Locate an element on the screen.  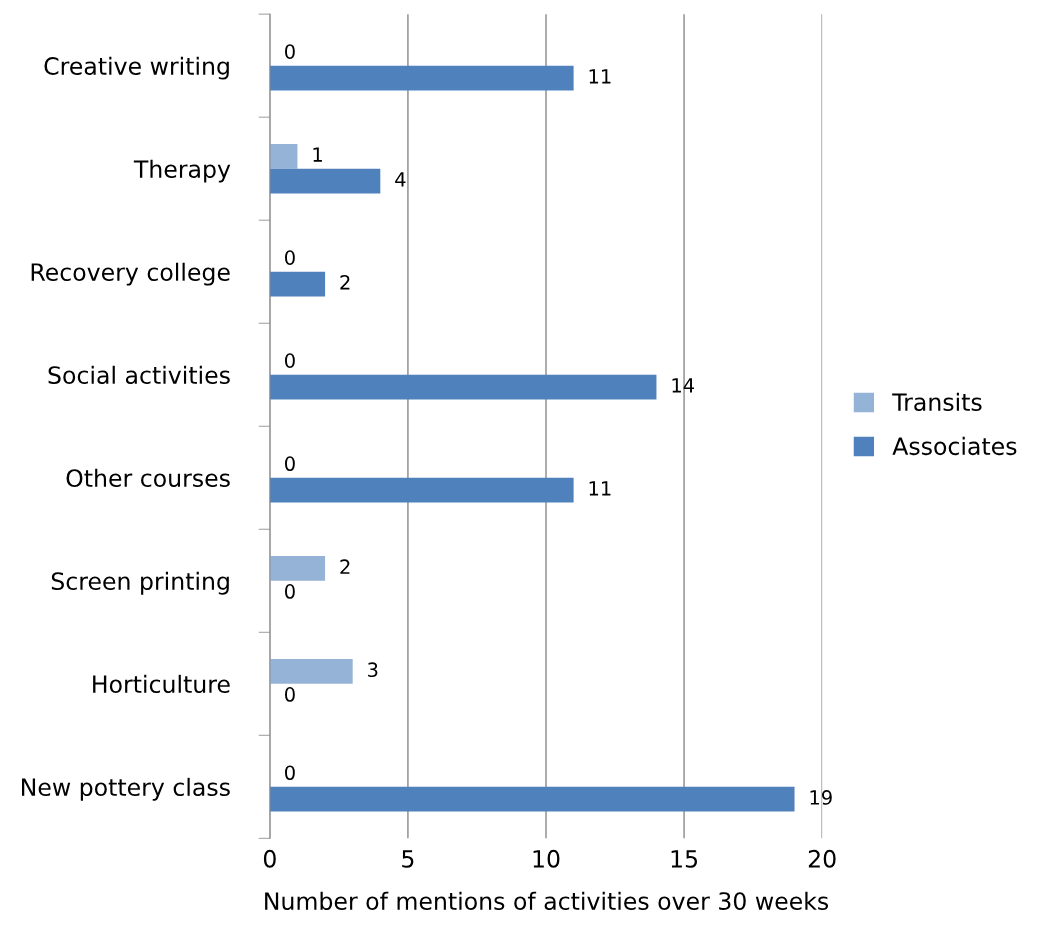
x-tick-label: 0 is located at coordinates (269, 858).